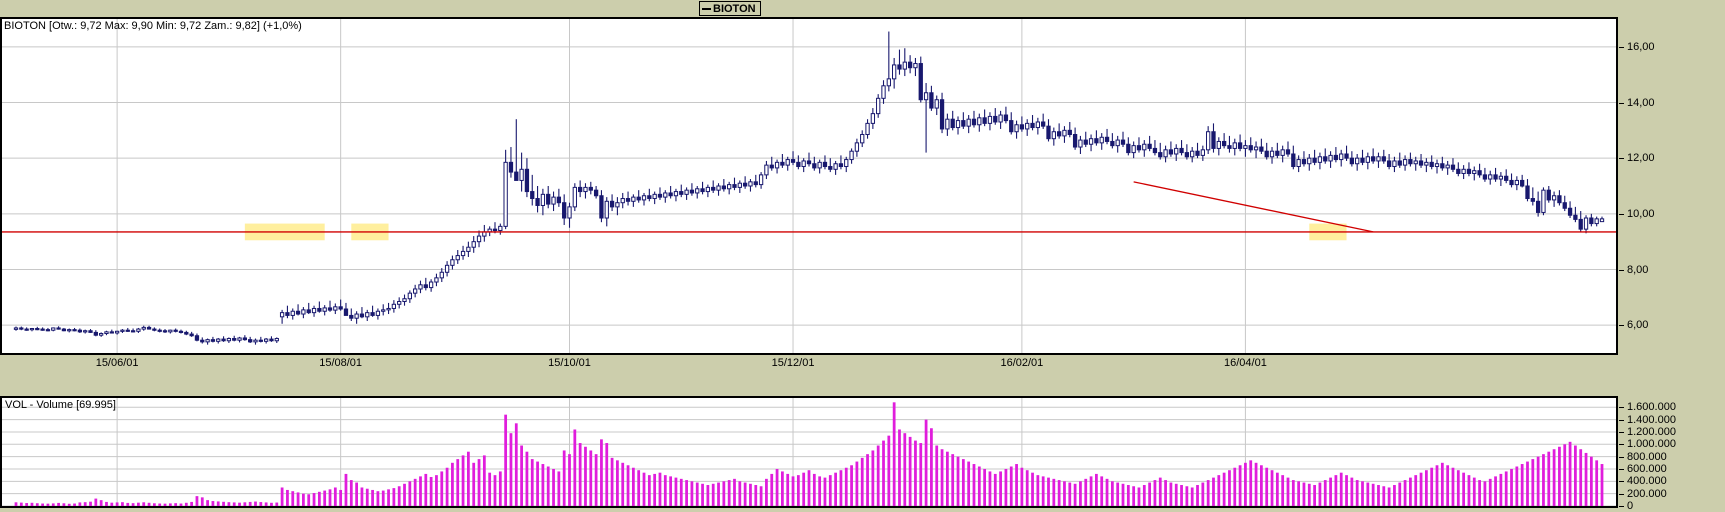  What do you see at coordinates (1636, 214) in the screenshot?
I see `price-y-tick: 10,00` at bounding box center [1636, 214].